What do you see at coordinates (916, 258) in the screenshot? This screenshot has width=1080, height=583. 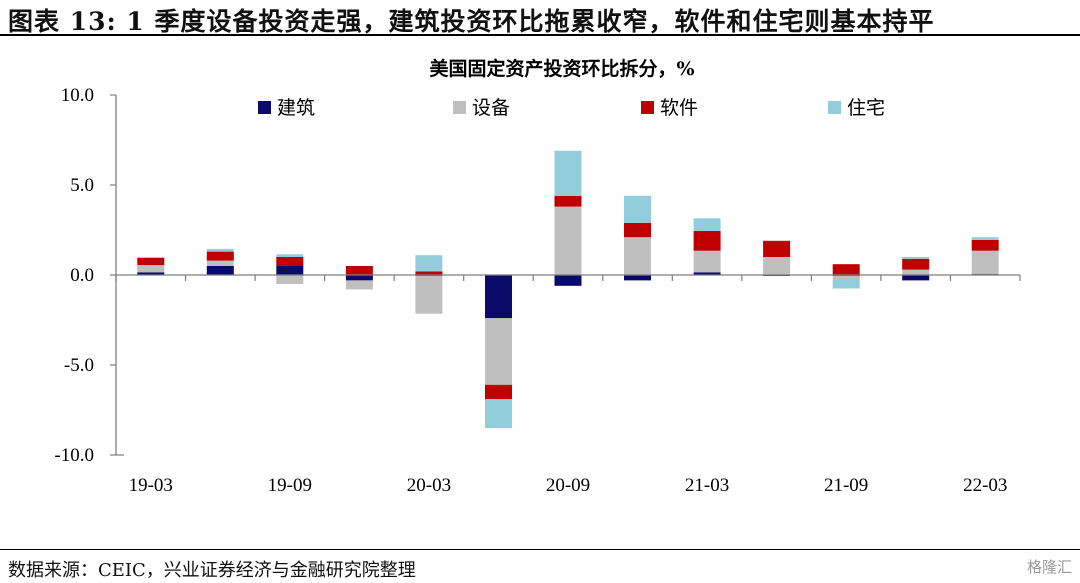 I see `bar-segment-21-12-住宅` at bounding box center [916, 258].